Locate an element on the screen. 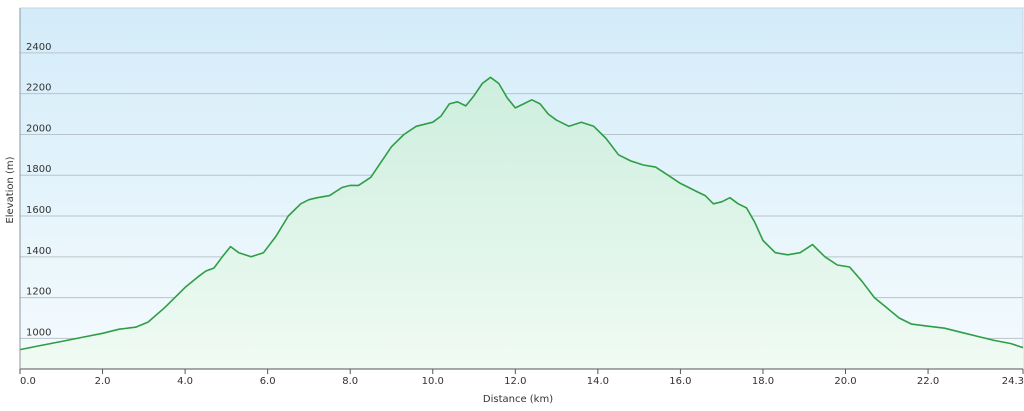  x-tick-label: 16.0 is located at coordinates (680, 381).